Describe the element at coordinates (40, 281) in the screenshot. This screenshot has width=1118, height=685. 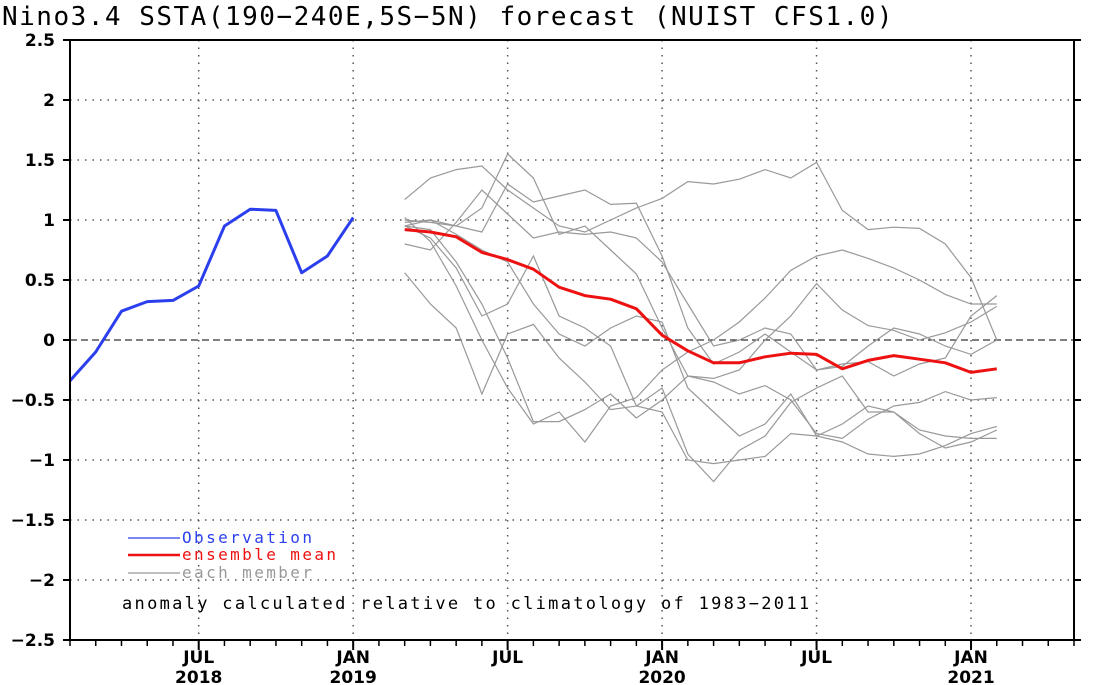
I see `y-tick-label: 0.5` at that location.